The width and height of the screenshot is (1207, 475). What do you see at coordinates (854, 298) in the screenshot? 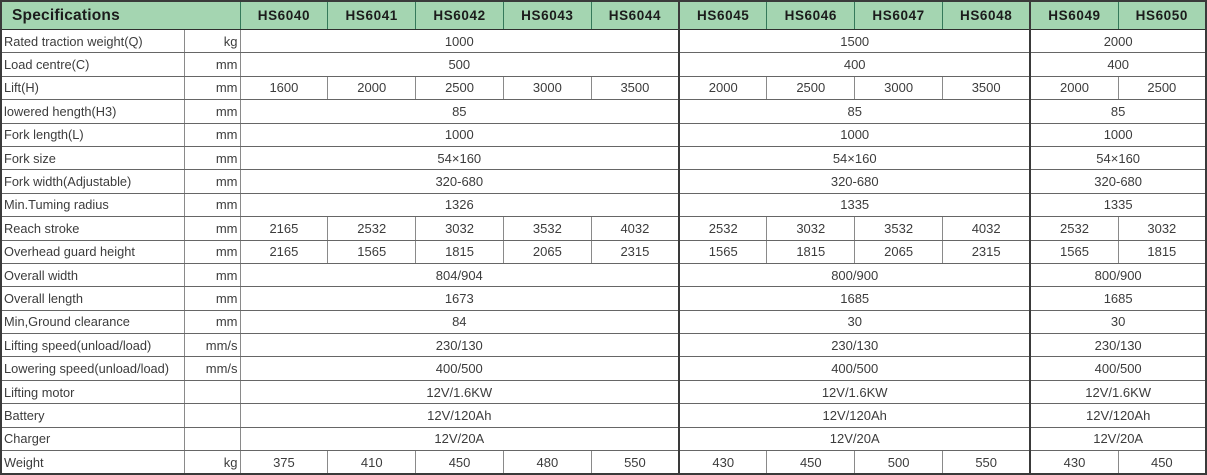
I see `spec-value: 1685` at bounding box center [854, 298].